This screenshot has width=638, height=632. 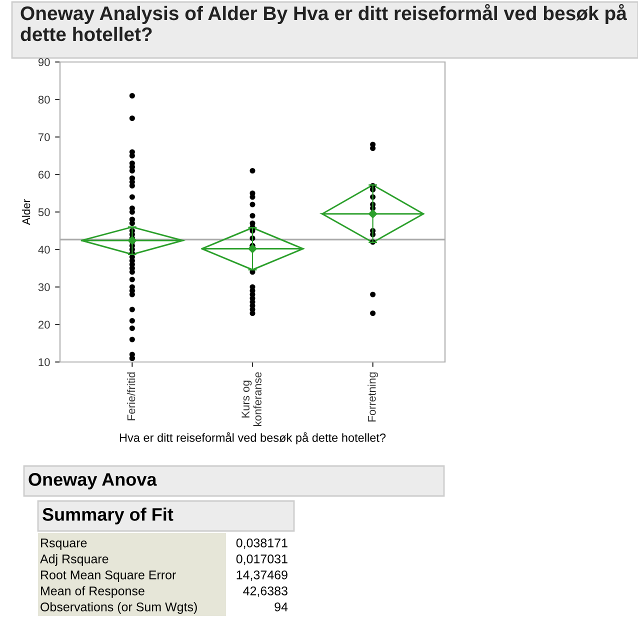 I want to click on y-tick-label: 40, so click(x=44, y=250).